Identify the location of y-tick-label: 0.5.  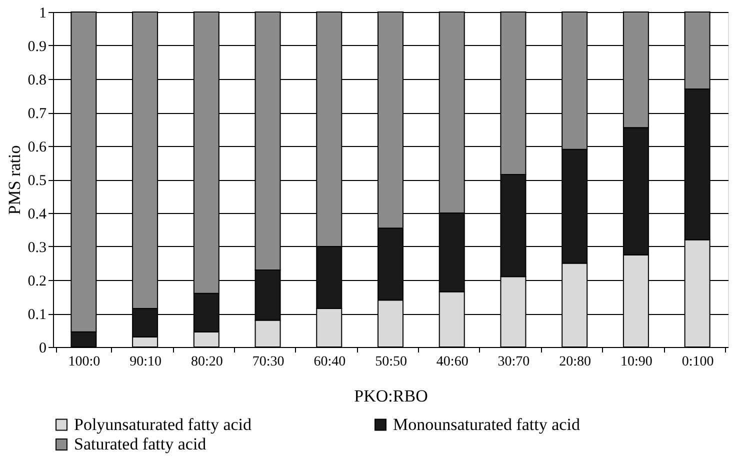
(37, 181).